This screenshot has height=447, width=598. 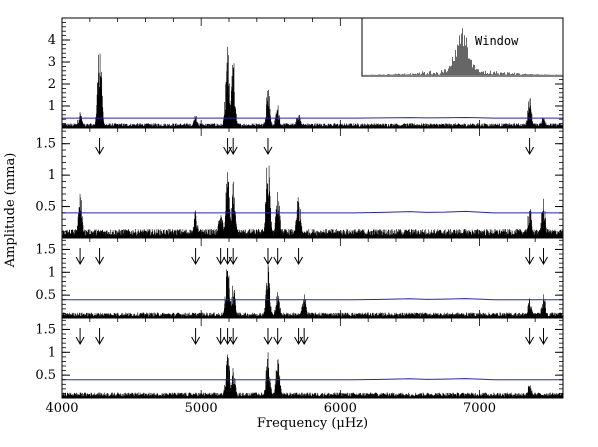 What do you see at coordinates (61, 408) in the screenshot?
I see `x-tick-label: 4000` at bounding box center [61, 408].